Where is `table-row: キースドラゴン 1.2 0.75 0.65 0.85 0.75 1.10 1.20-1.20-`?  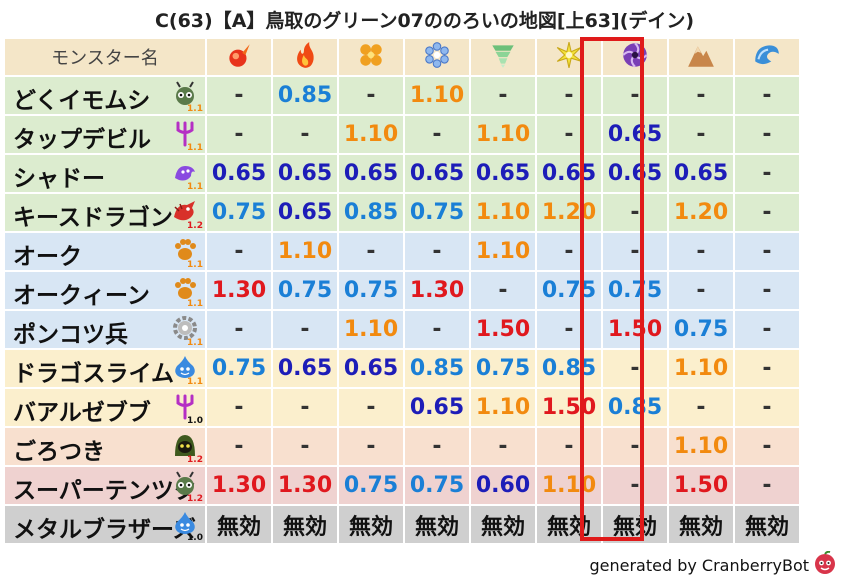
table-row: キースドラゴン 1.2 0.75 0.65 0.85 0.75 1.10 1.20-1.20- is located at coordinates (402, 212).